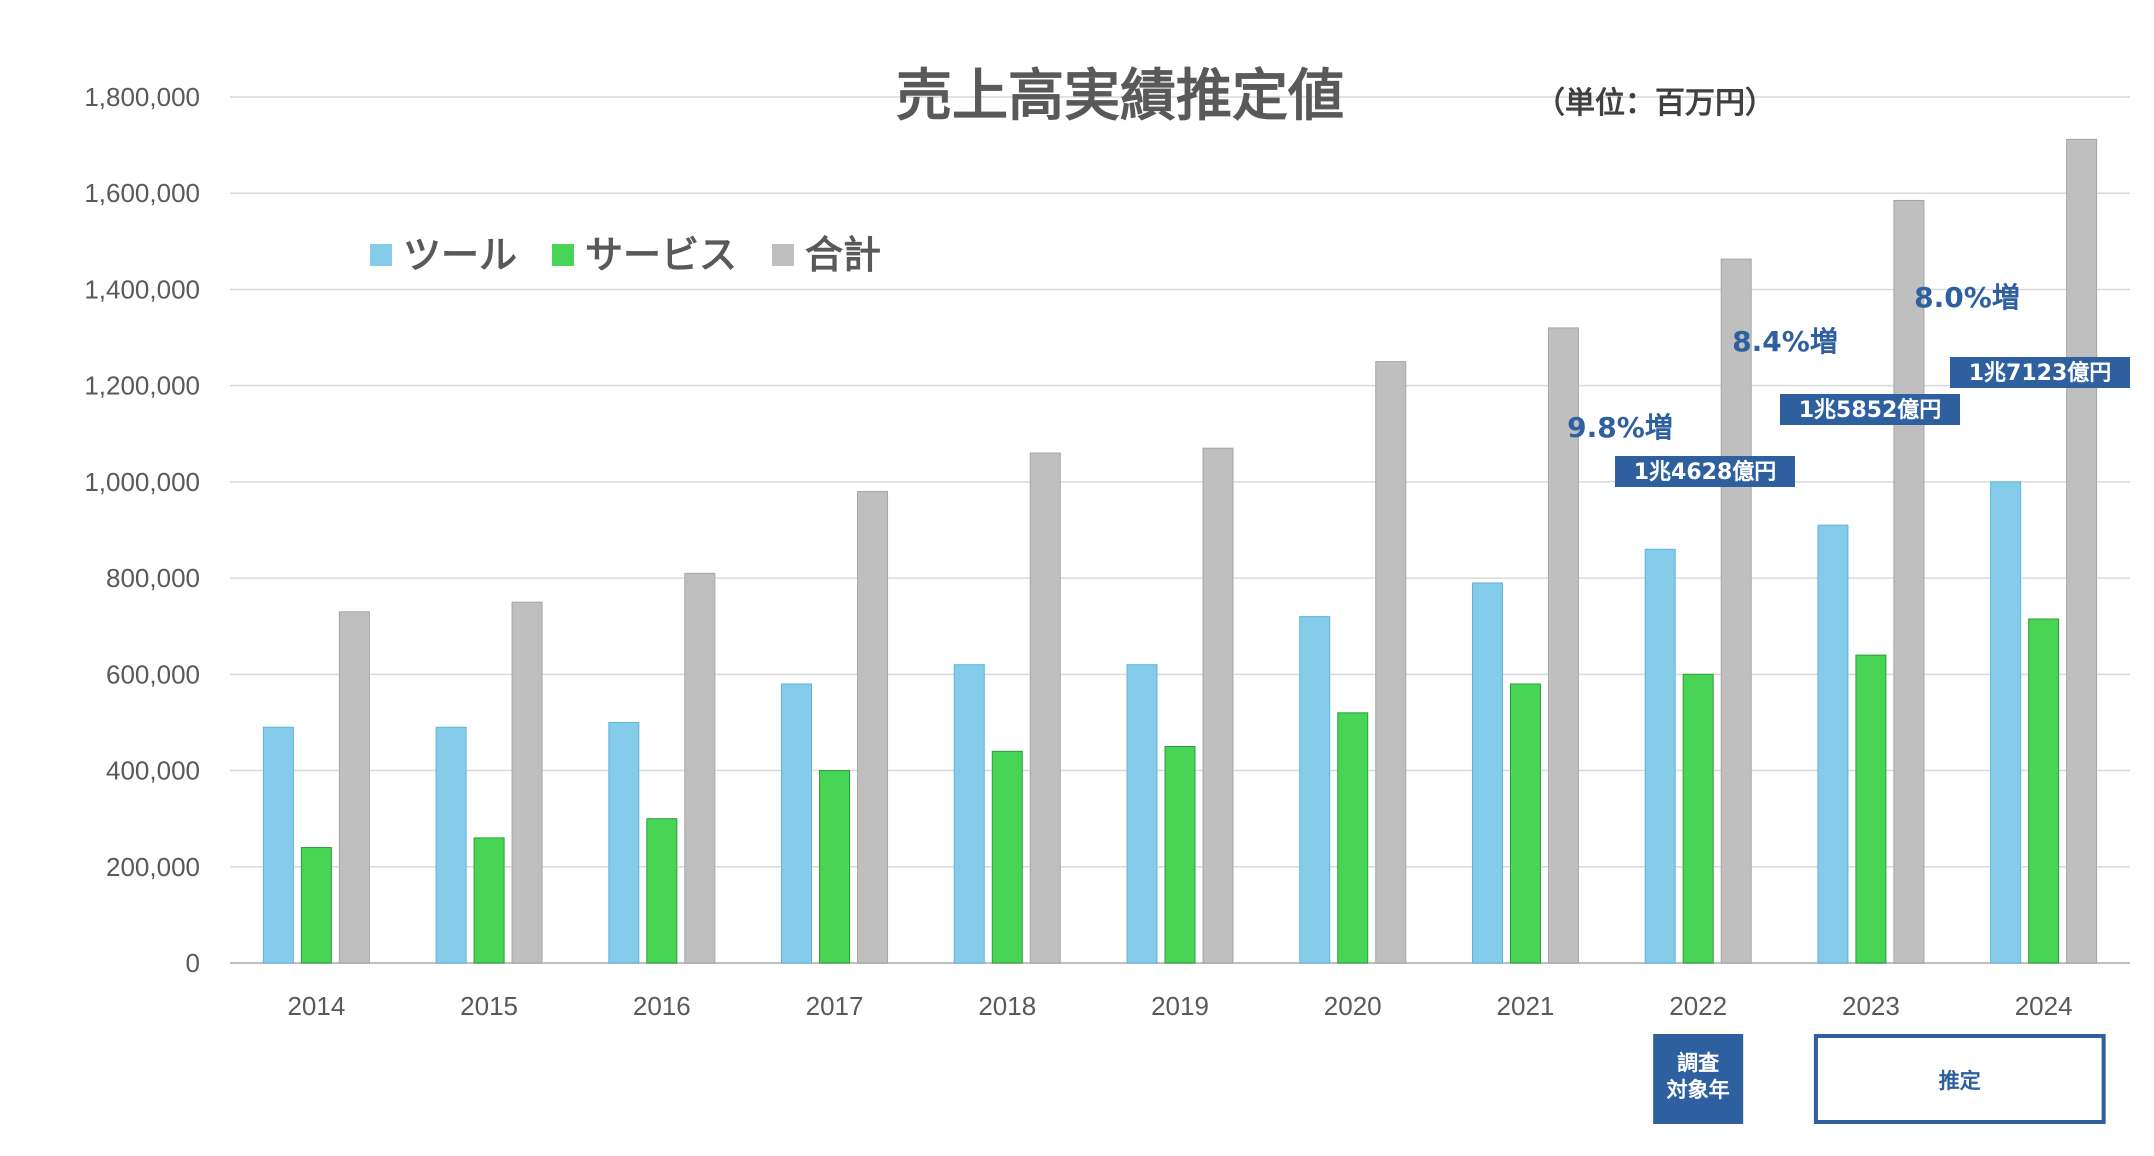 The height and width of the screenshot is (1156, 2154). Describe the element at coordinates (1487, 773) in the screenshot. I see `bar-tool-2021` at that location.